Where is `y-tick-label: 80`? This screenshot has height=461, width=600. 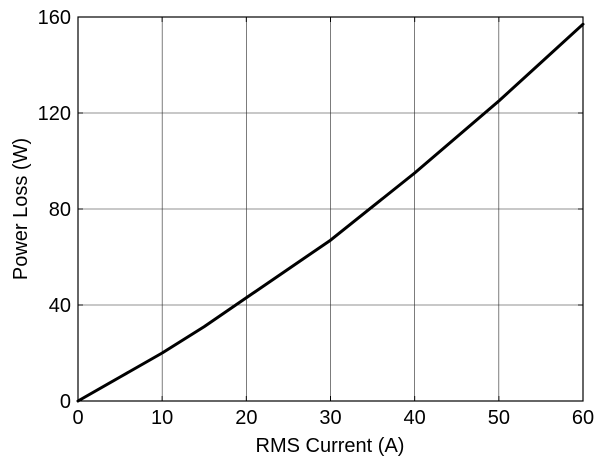
y-tick-label: 80 is located at coordinates (60, 210).